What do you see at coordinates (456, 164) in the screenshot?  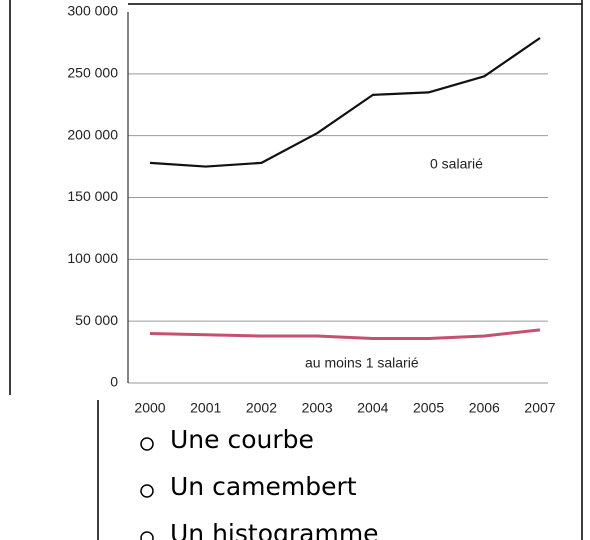 I see `series-label: 0 salarié` at bounding box center [456, 164].